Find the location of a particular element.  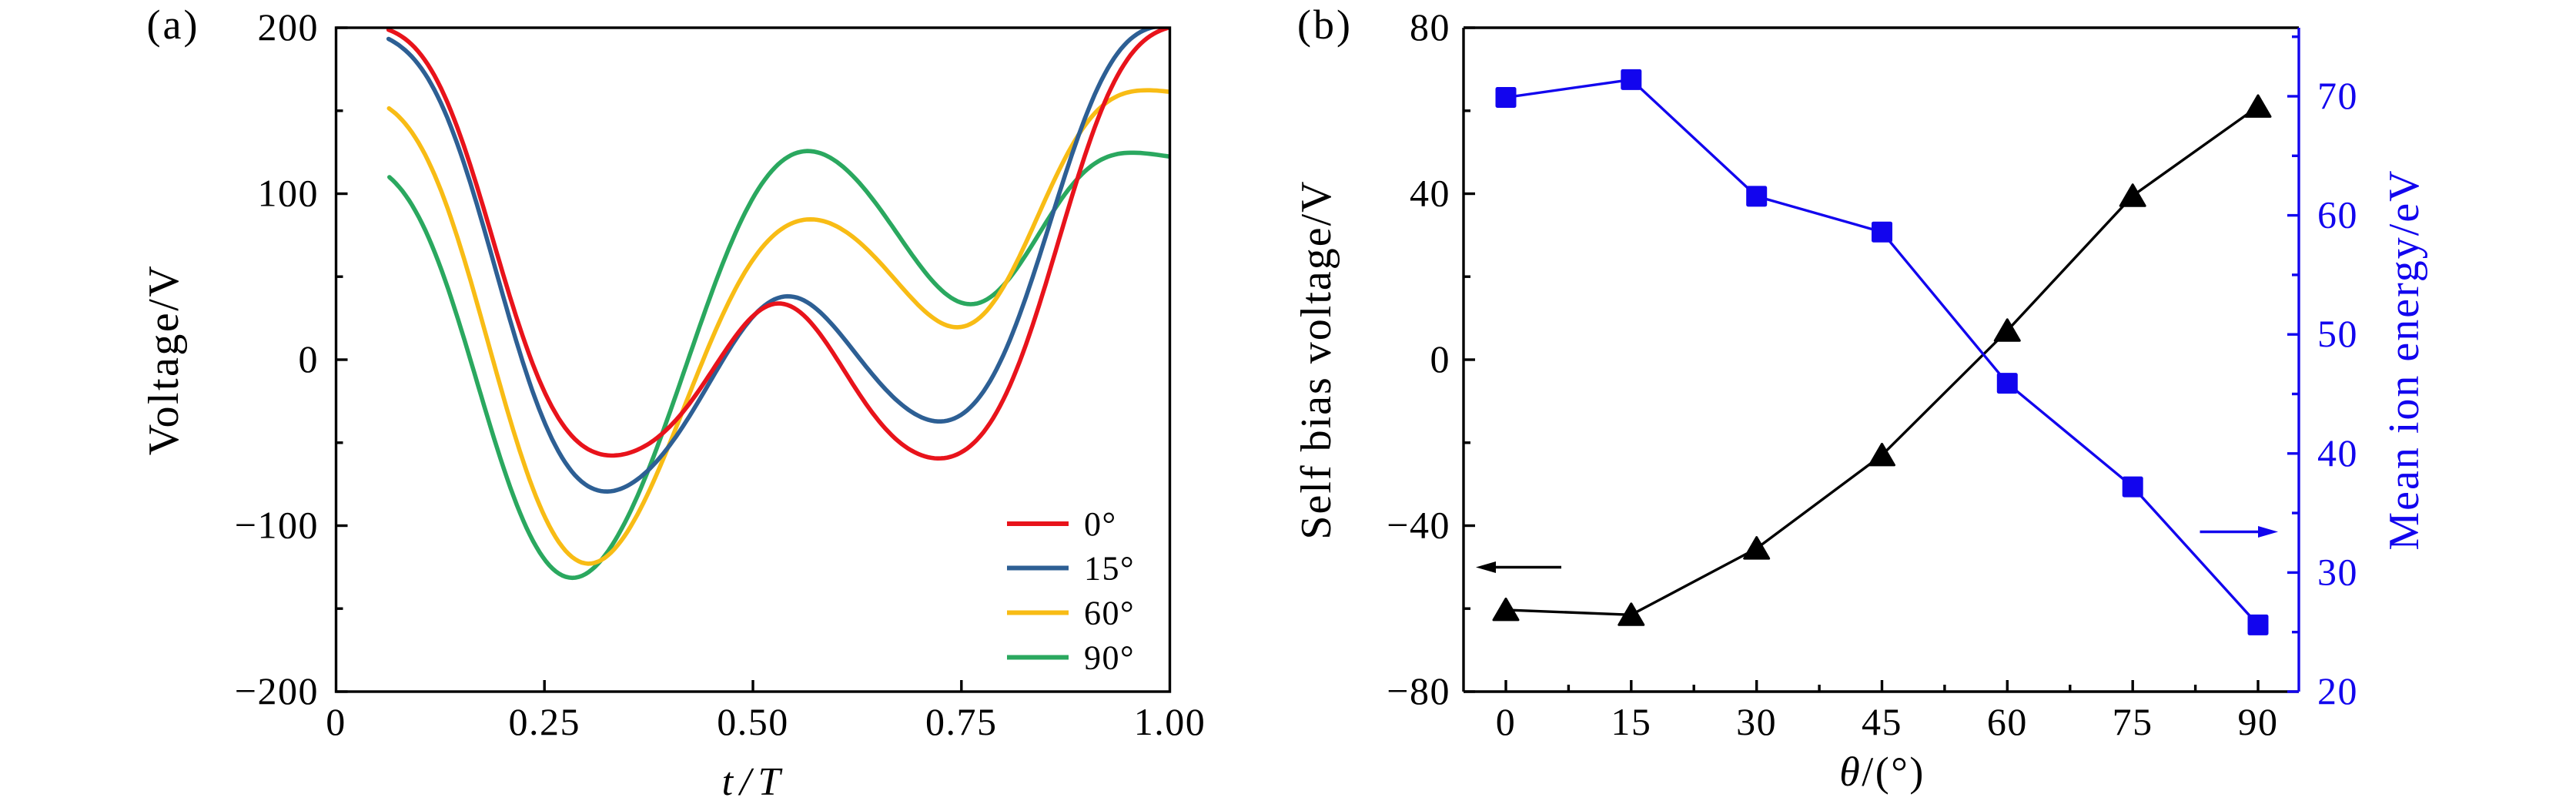

svg-text: t/T is located at coordinates (755, 782).